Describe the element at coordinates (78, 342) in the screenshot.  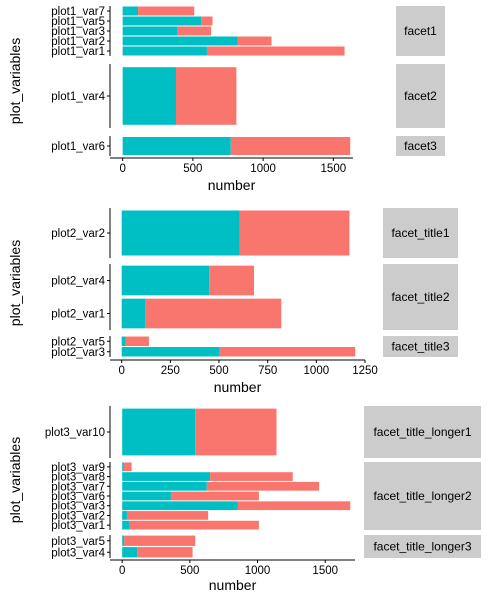
I see `y-tick-label: plot2_var5` at that location.